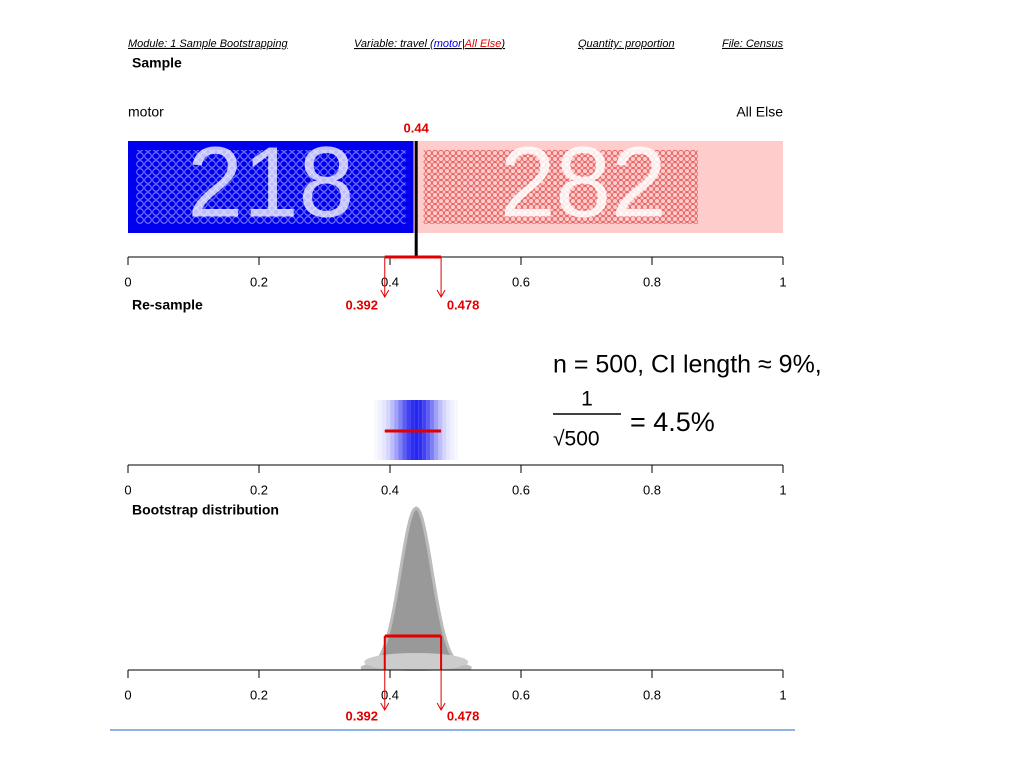  Describe the element at coordinates (416, 588) in the screenshot. I see `bootstrap-shape` at that location.